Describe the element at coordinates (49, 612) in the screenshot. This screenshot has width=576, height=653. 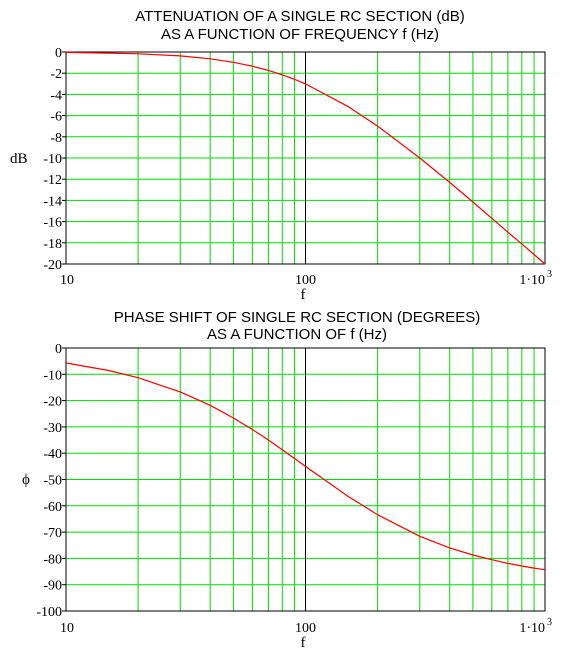
I see `y-tick-label: -100` at that location.